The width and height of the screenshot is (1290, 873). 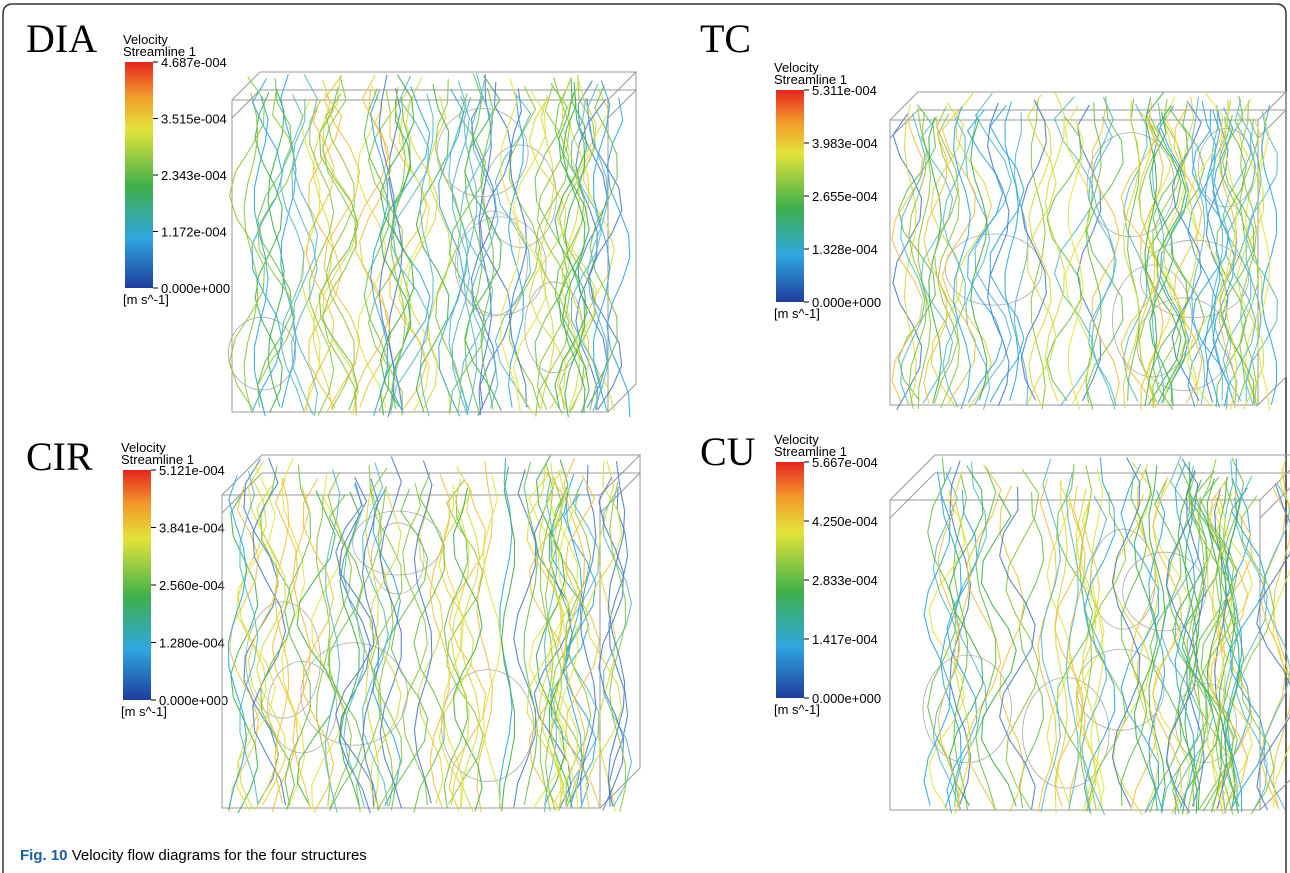 What do you see at coordinates (61, 38) in the screenshot?
I see `panel-label: DIA` at bounding box center [61, 38].